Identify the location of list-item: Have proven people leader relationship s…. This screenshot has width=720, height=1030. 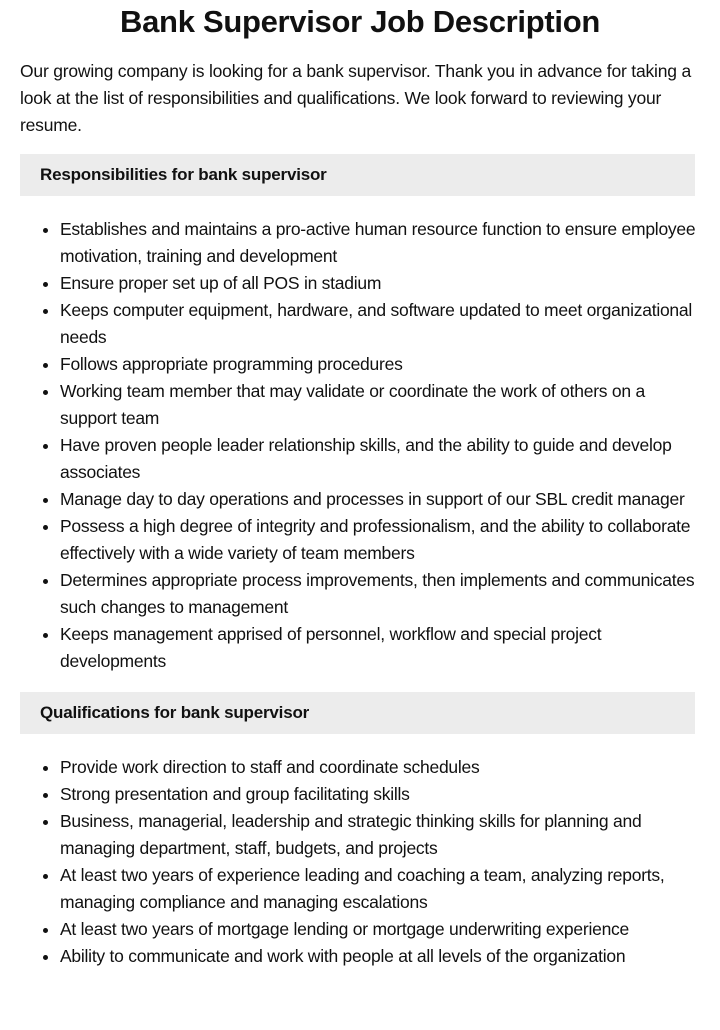
(380, 459).